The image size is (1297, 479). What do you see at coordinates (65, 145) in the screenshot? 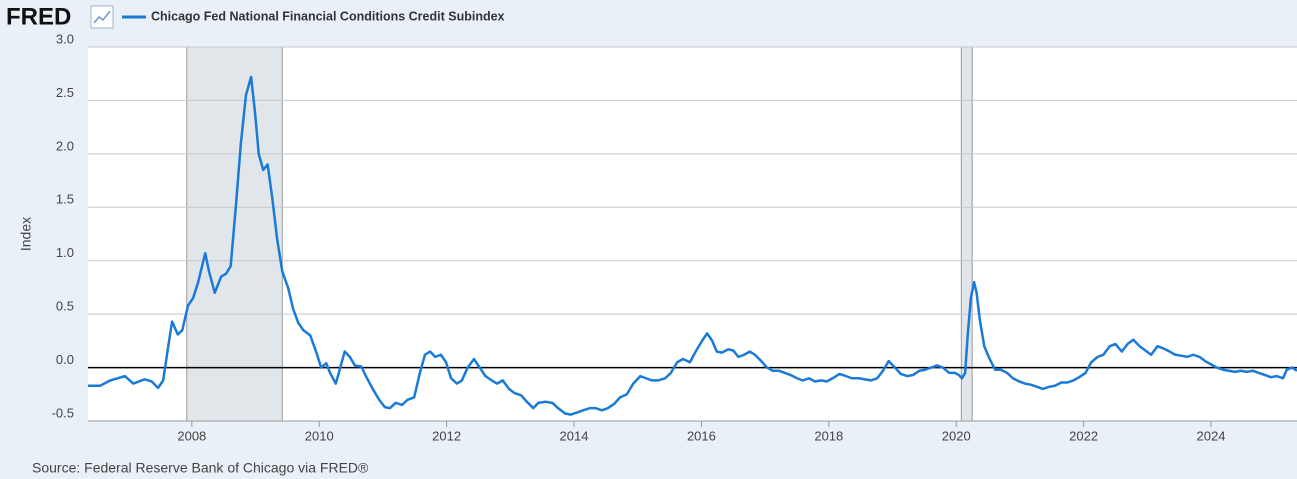
I see `y-tick-label: 2.0` at bounding box center [65, 145].